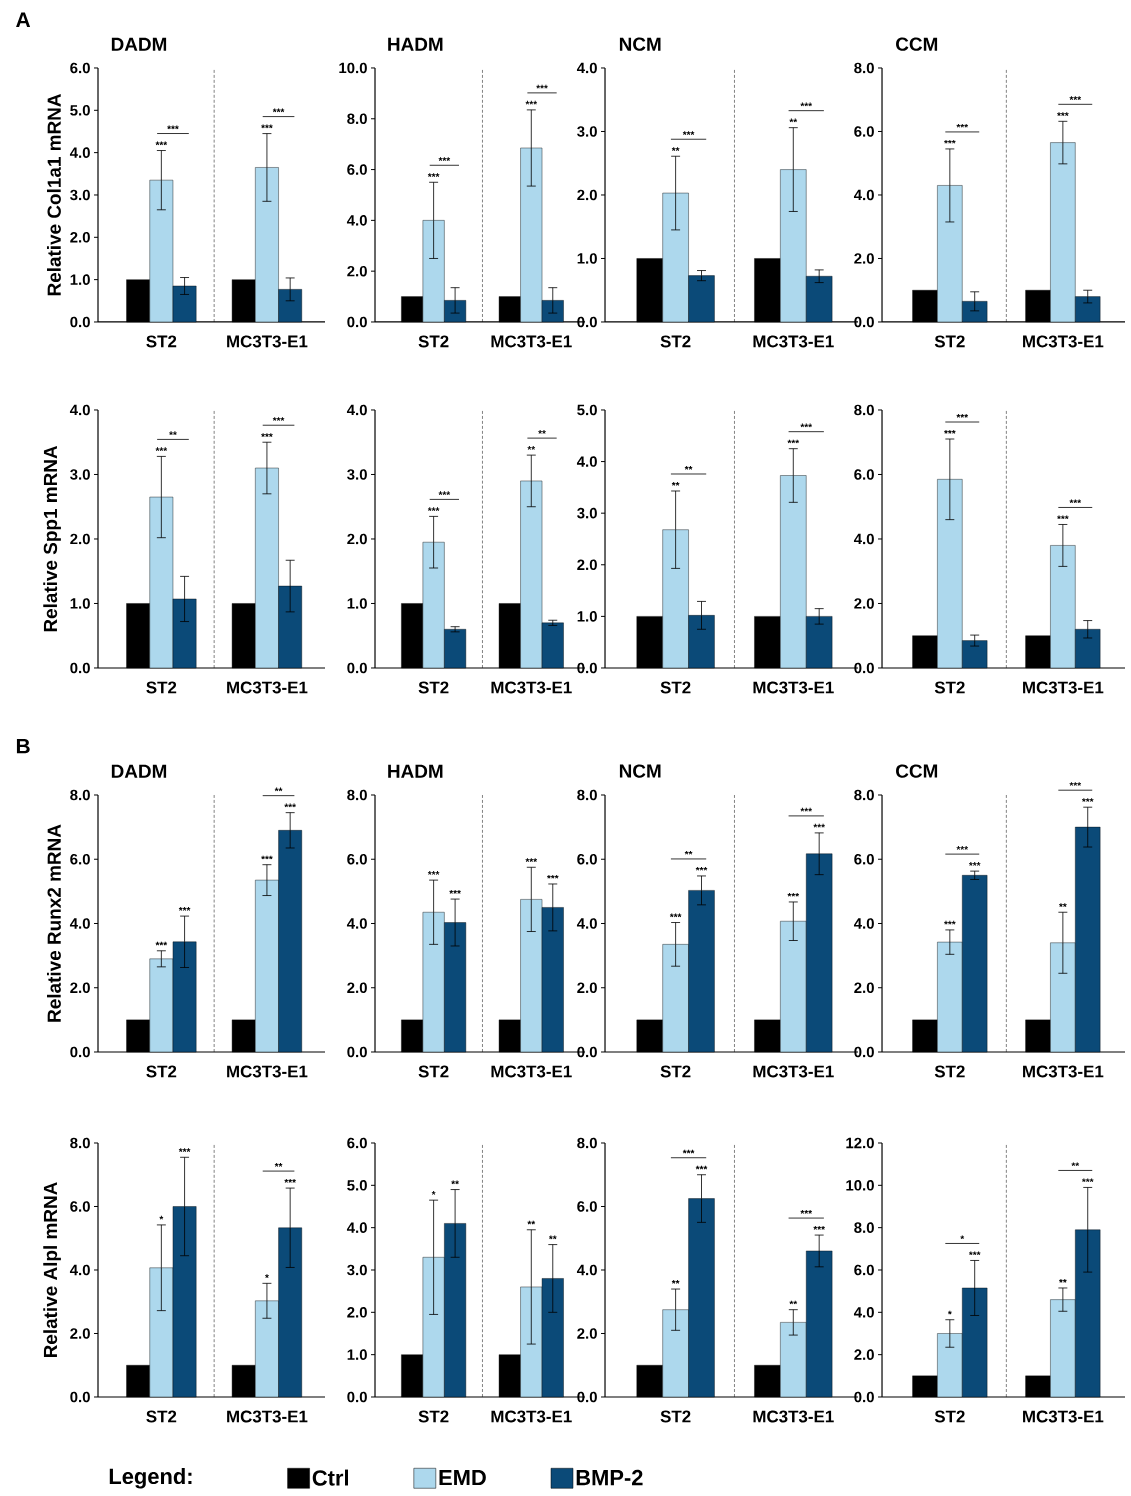 Image resolution: width=1131 pixels, height=1496 pixels. What do you see at coordinates (52, 538) in the screenshot?
I see `y-axis-title: Relative Spp1 mRNA` at bounding box center [52, 538].